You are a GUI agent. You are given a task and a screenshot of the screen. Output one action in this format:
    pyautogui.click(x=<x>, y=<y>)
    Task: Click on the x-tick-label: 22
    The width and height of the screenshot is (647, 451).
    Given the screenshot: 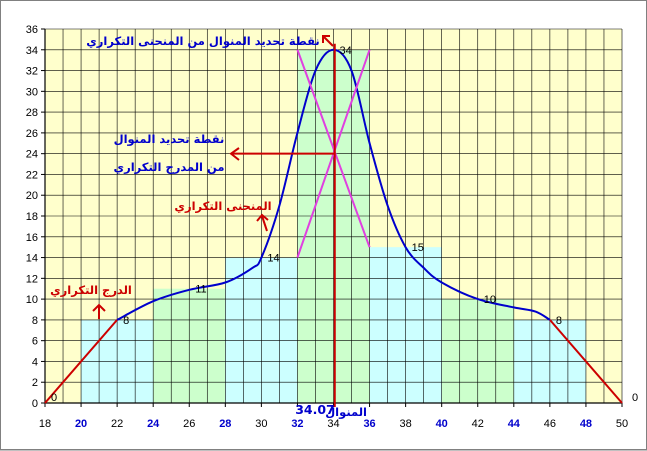 What is the action you would take?
    pyautogui.click(x=117, y=424)
    